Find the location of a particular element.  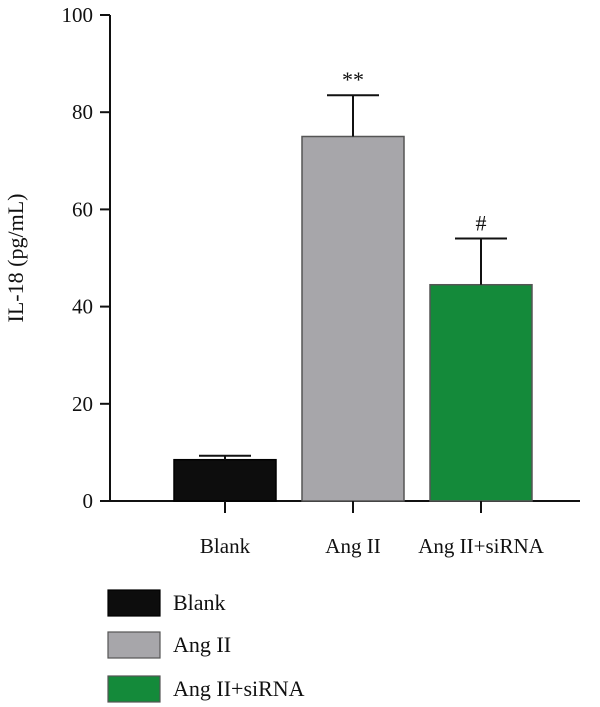

y-tick-label: 80 is located at coordinates (82, 112).